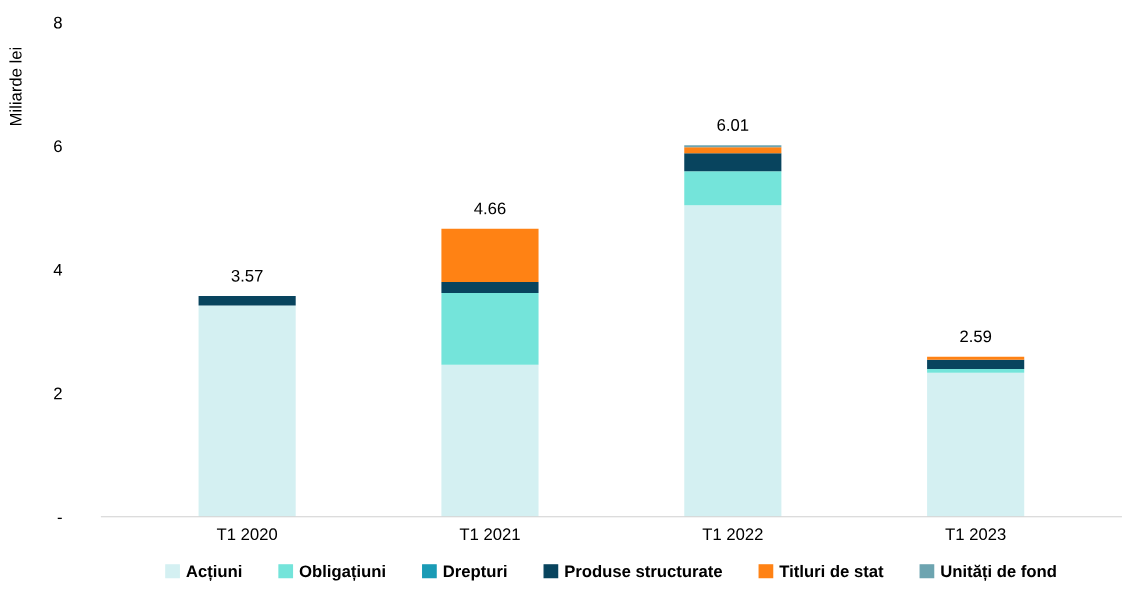 The image size is (1127, 603). I want to click on total-label: 6.01, so click(733, 125).